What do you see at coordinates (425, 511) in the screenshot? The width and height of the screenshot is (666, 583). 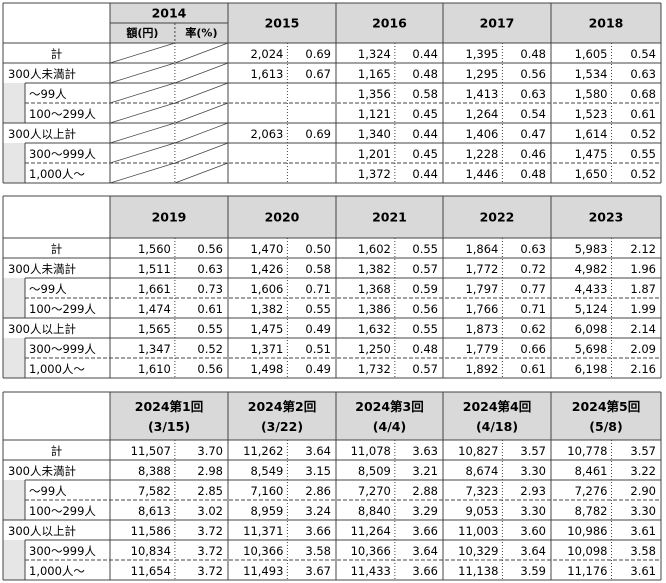 I see `rate: 3.29` at bounding box center [425, 511].